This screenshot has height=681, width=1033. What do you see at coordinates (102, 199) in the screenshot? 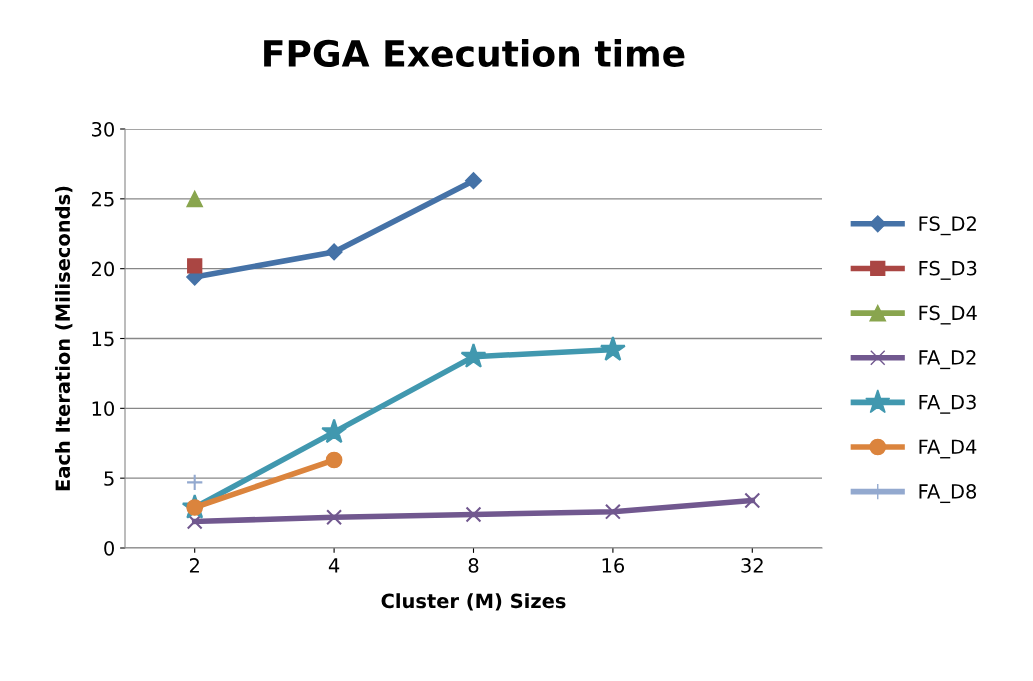
I see `y-tick-label: 25` at bounding box center [102, 199].